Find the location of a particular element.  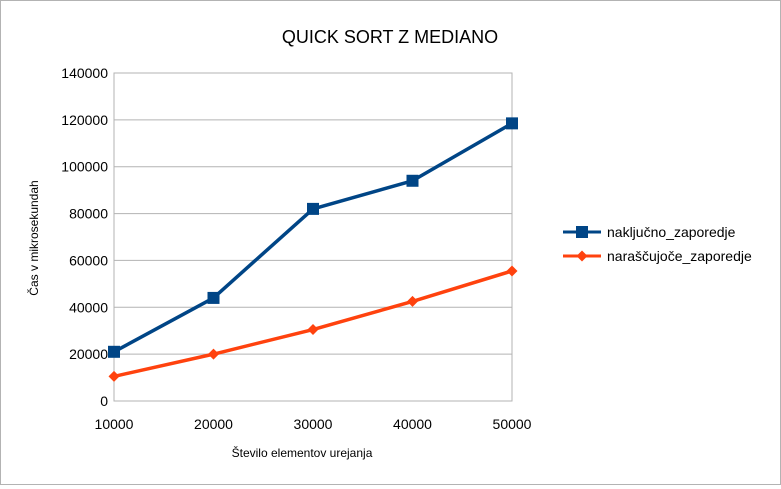

x-axis-ticks: 10000 20000 30000 40000 50000 is located at coordinates (313, 424).